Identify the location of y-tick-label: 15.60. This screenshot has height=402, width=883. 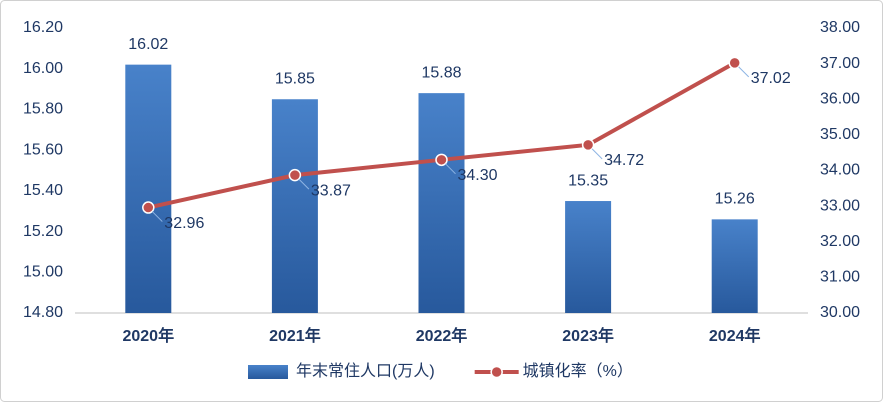
(43, 149).